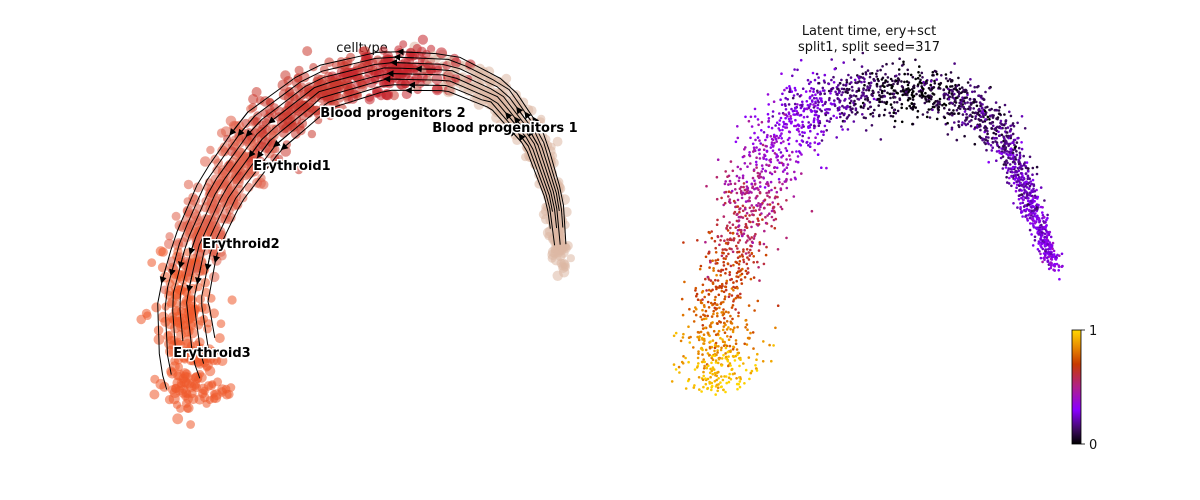 The image size is (1200, 500). What do you see at coordinates (207, 187) in the screenshot?
I see `cell-point-erythroid2` at bounding box center [207, 187].